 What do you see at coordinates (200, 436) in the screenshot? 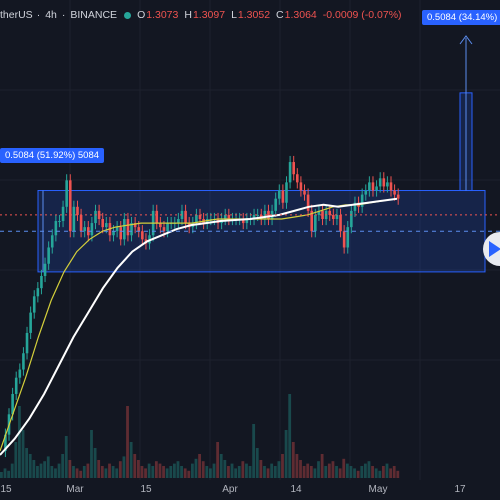
I see `volume-bars` at bounding box center [200, 436].